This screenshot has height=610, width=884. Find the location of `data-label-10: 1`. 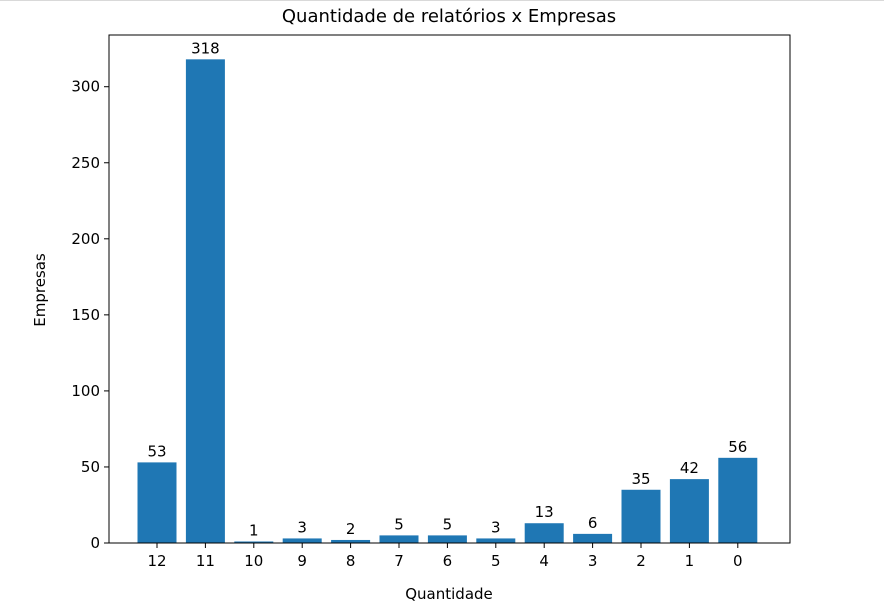

data-label-10: 1 is located at coordinates (254, 530).